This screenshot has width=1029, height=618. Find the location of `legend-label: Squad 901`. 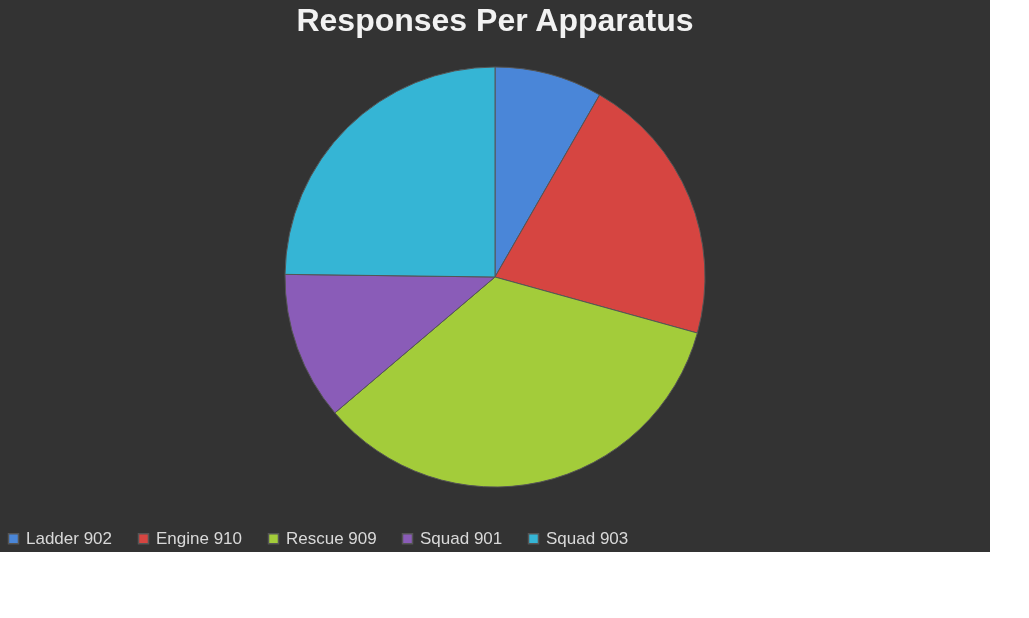

legend-label: Squad 901 is located at coordinates (461, 538).